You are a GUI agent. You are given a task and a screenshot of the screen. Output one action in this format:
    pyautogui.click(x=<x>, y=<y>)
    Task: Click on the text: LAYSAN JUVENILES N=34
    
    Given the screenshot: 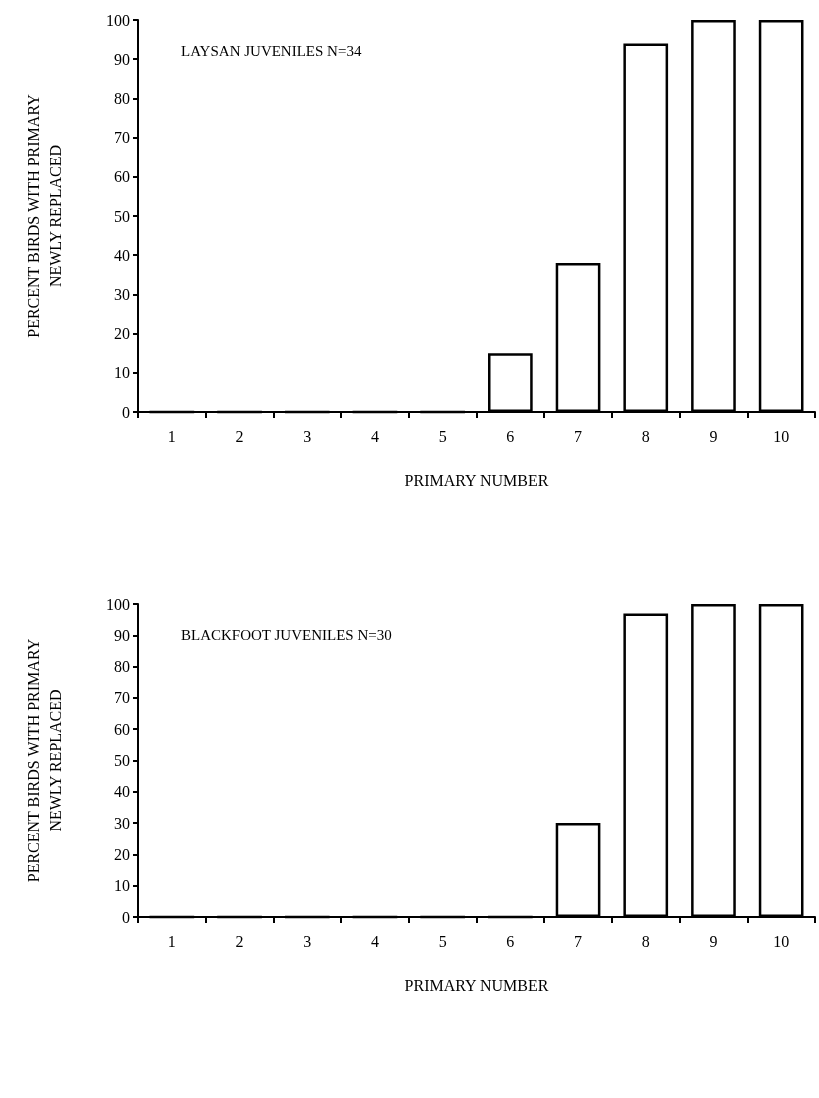 What is the action you would take?
    pyautogui.click(x=271, y=50)
    